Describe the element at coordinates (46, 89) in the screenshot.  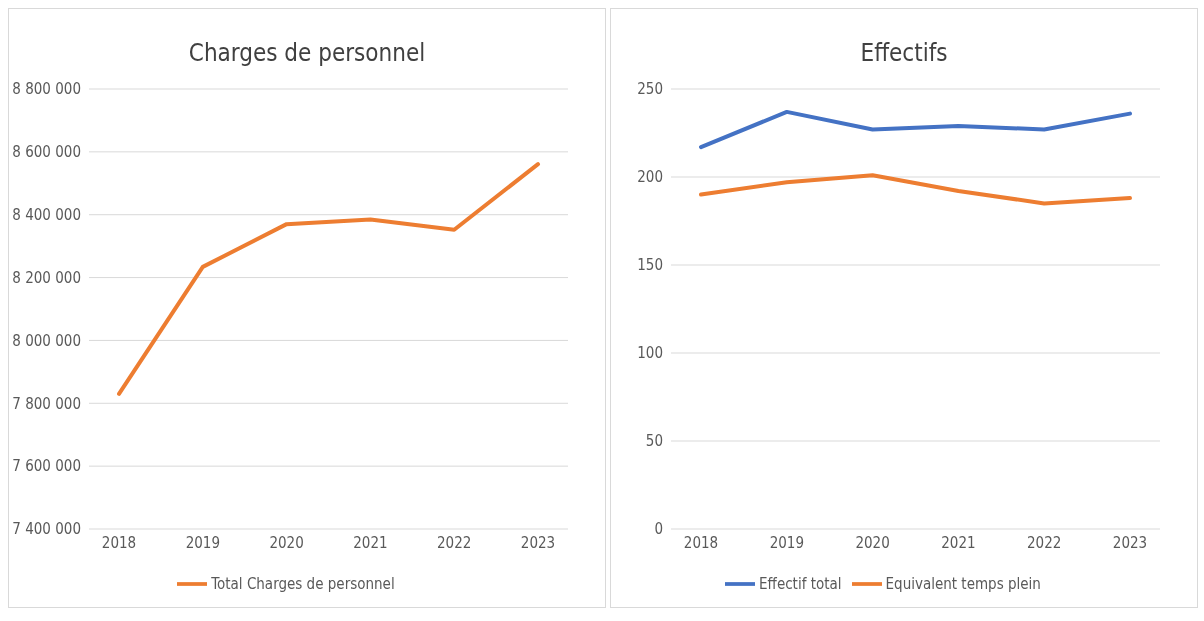
I see `y-tick-label: 8 800 000` at that location.